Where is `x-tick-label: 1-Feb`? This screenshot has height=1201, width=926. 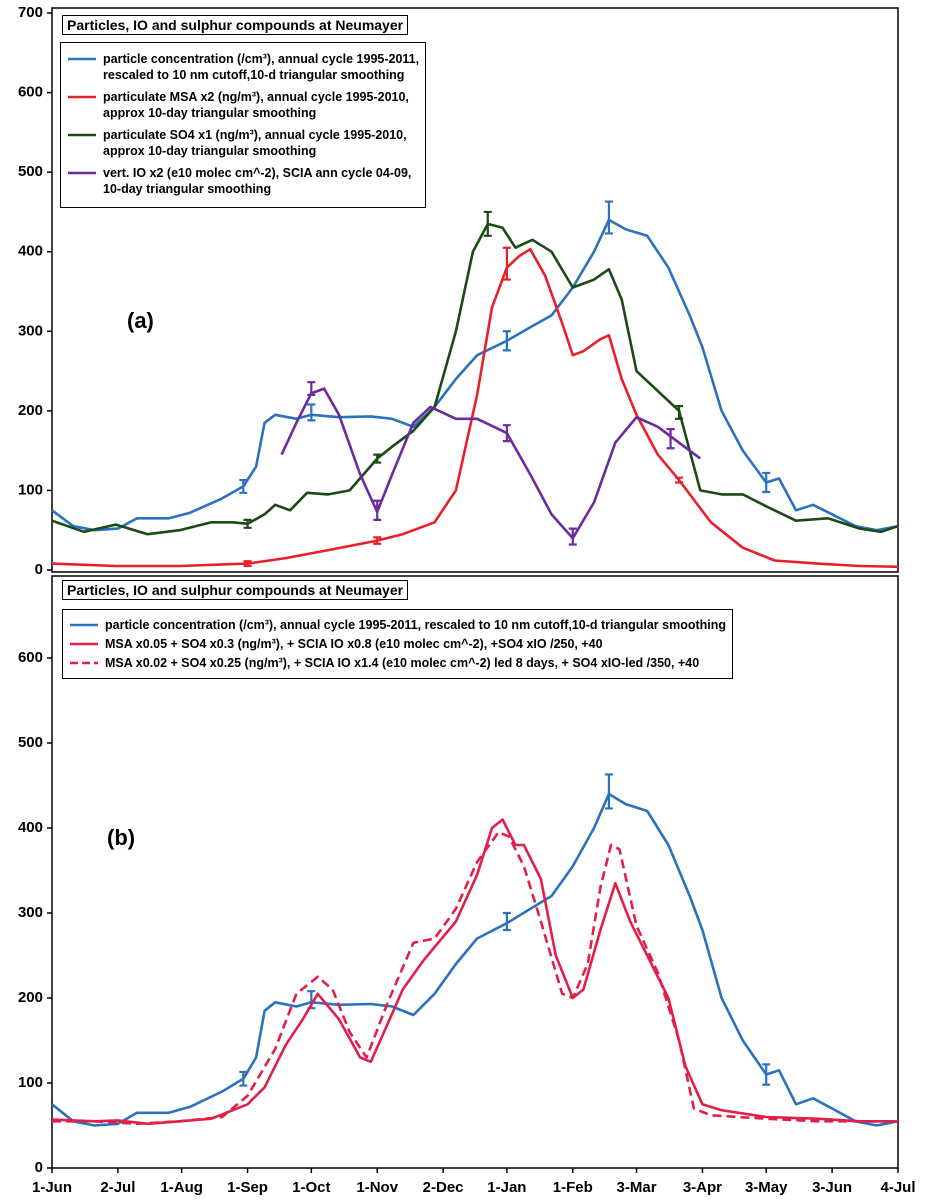 x-tick-label: 1-Feb is located at coordinates (573, 1187).